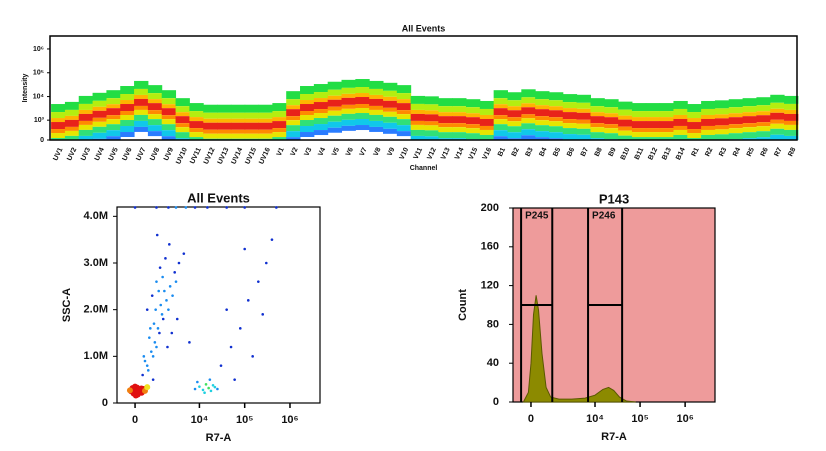 The height and width of the screenshot is (451, 826). Describe the element at coordinates (141, 154) in the screenshot. I see `x-tick-label: UV7` at that location.